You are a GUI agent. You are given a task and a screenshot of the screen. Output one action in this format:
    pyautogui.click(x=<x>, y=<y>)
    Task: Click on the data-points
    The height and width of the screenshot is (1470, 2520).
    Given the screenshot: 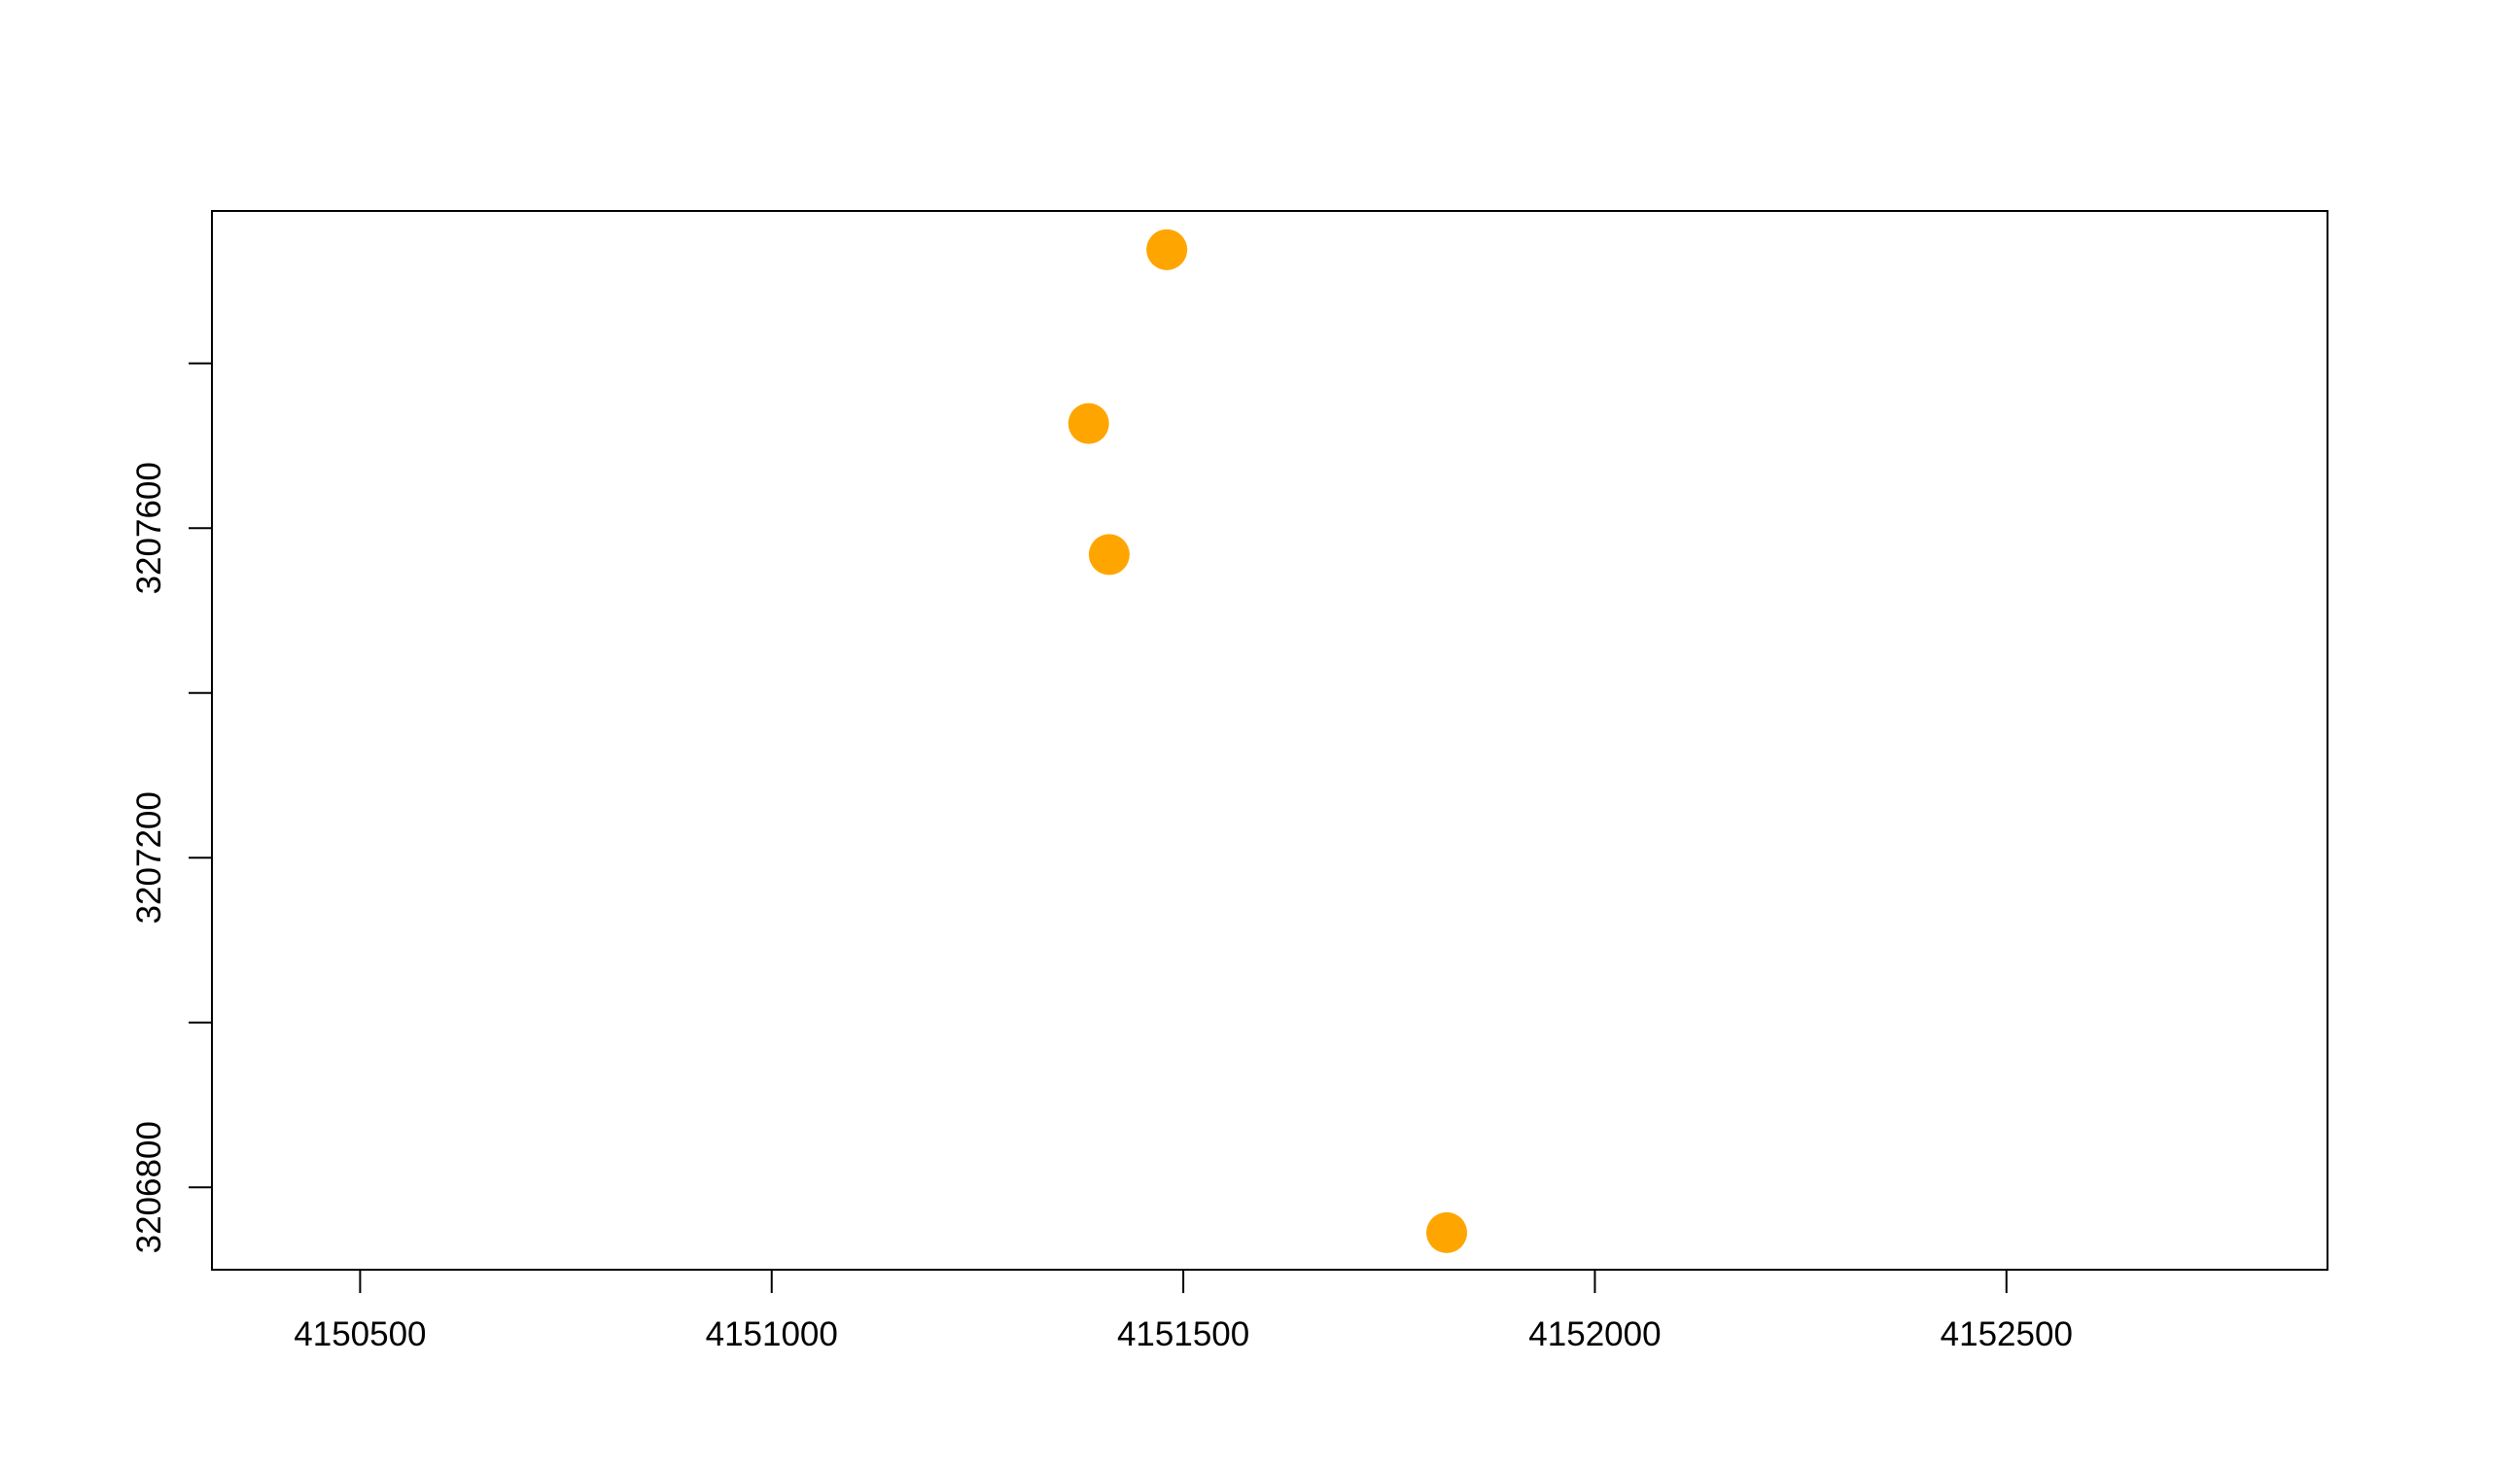 What is the action you would take?
    pyautogui.click(x=1268, y=740)
    